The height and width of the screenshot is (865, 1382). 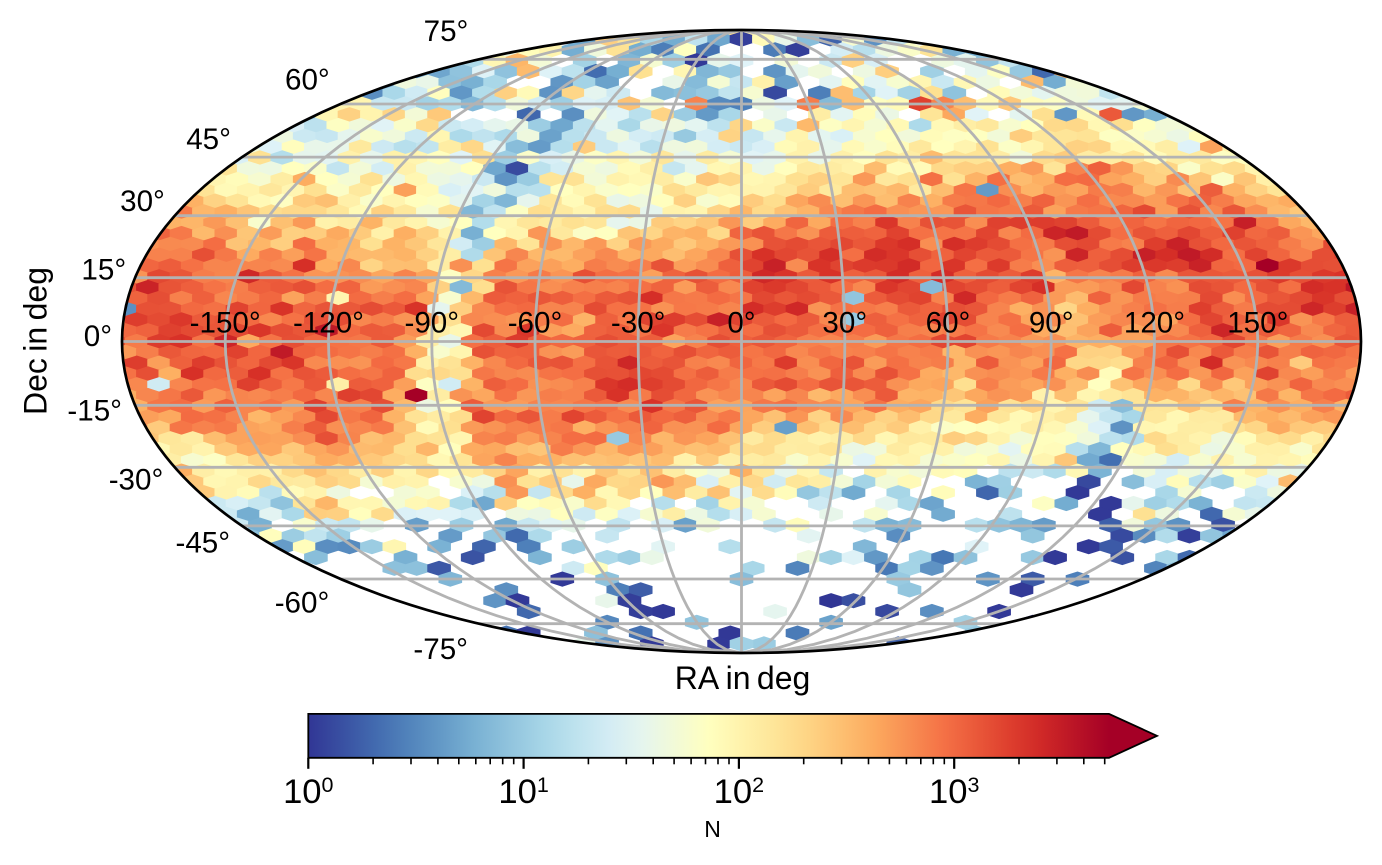 What do you see at coordinates (954, 792) in the screenshot?
I see `svg-text: 10³` at bounding box center [954, 792].